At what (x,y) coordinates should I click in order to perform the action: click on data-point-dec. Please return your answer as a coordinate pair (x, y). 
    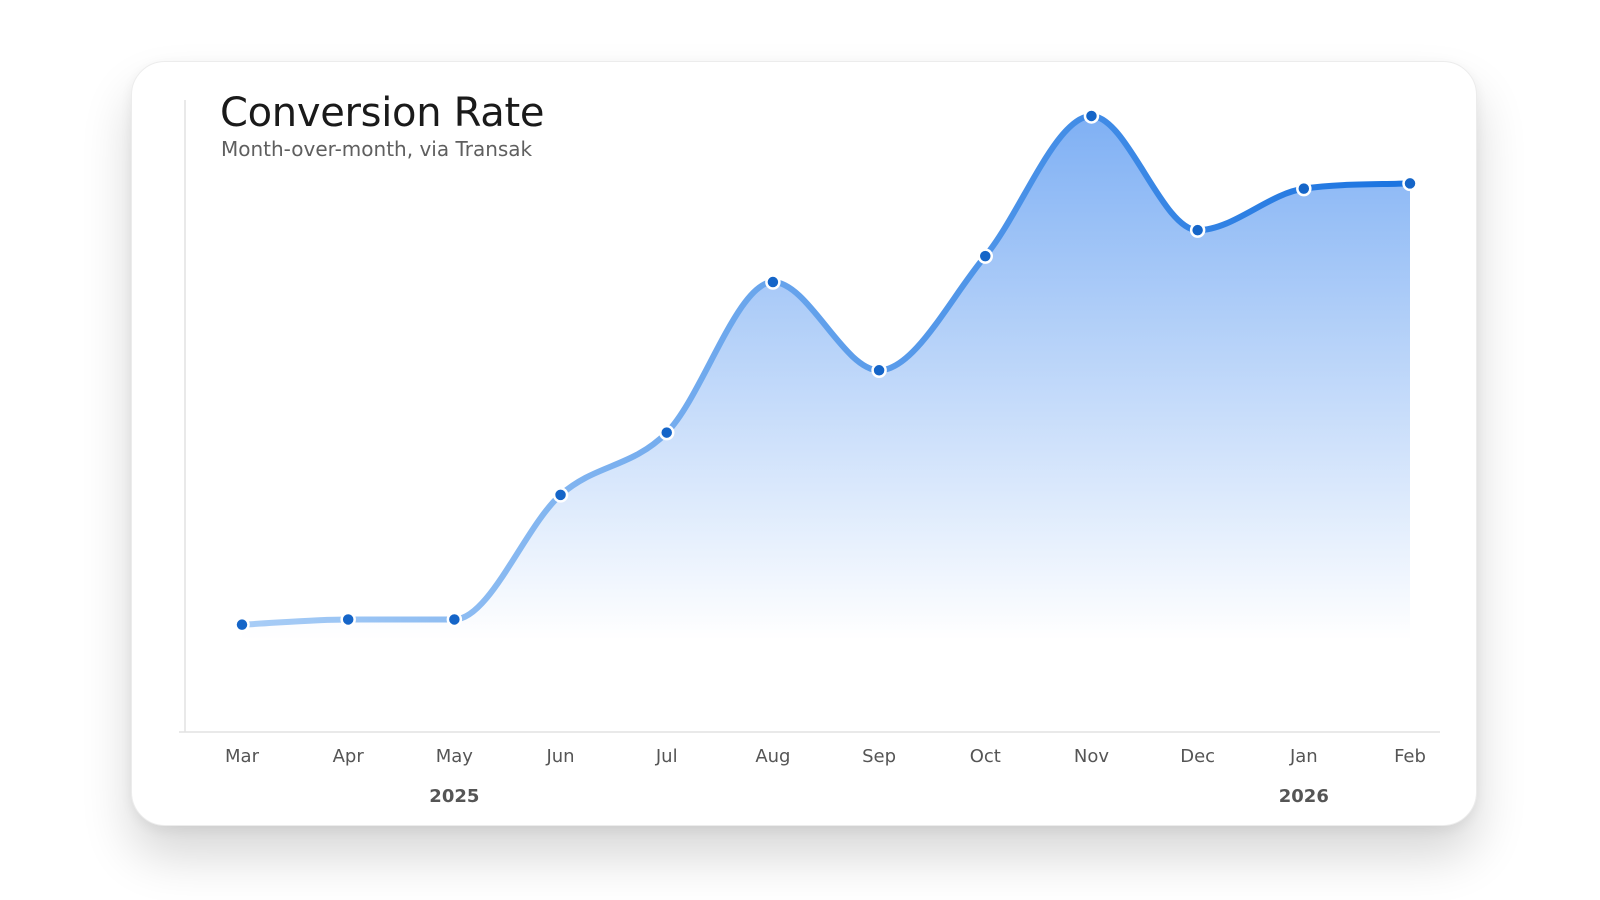
    Looking at the image, I should click on (1197, 230).